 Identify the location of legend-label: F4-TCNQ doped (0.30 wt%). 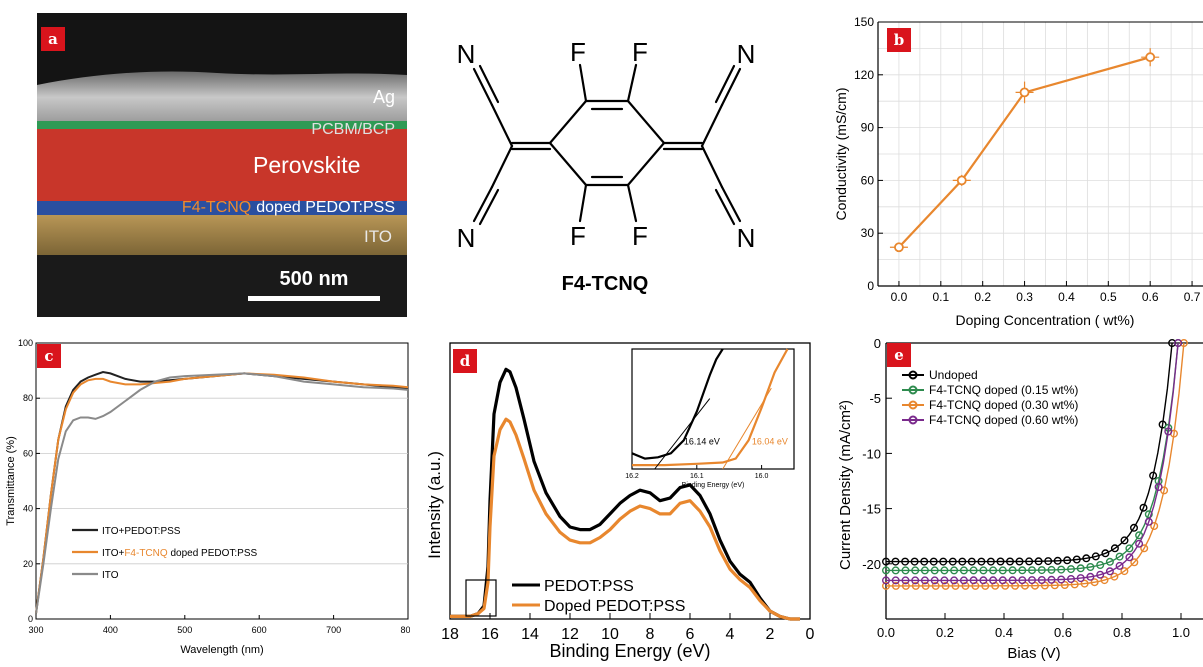
(1003, 405).